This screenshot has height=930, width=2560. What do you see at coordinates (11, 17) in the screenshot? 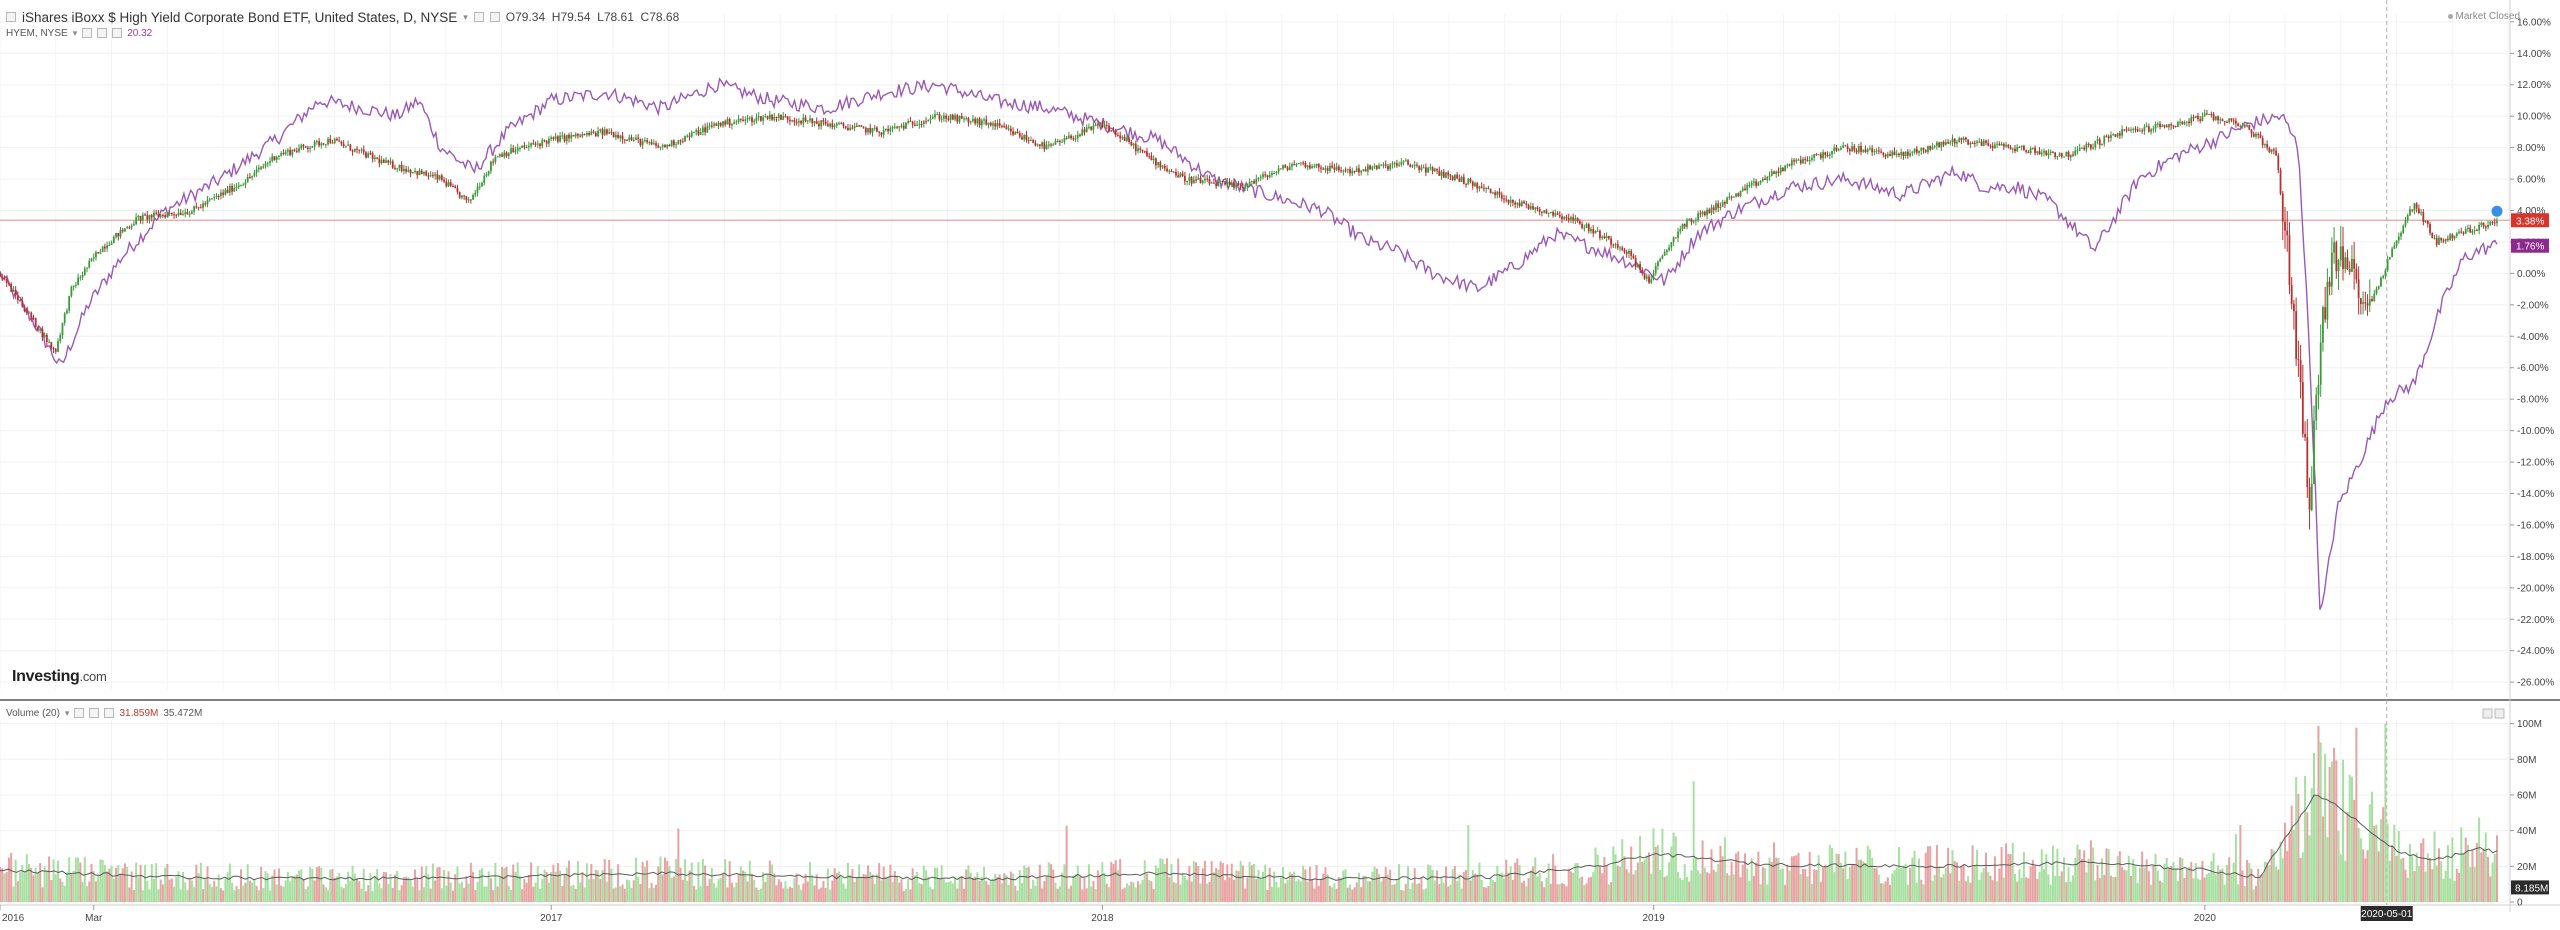
I see `collapse-icon` at bounding box center [11, 17].